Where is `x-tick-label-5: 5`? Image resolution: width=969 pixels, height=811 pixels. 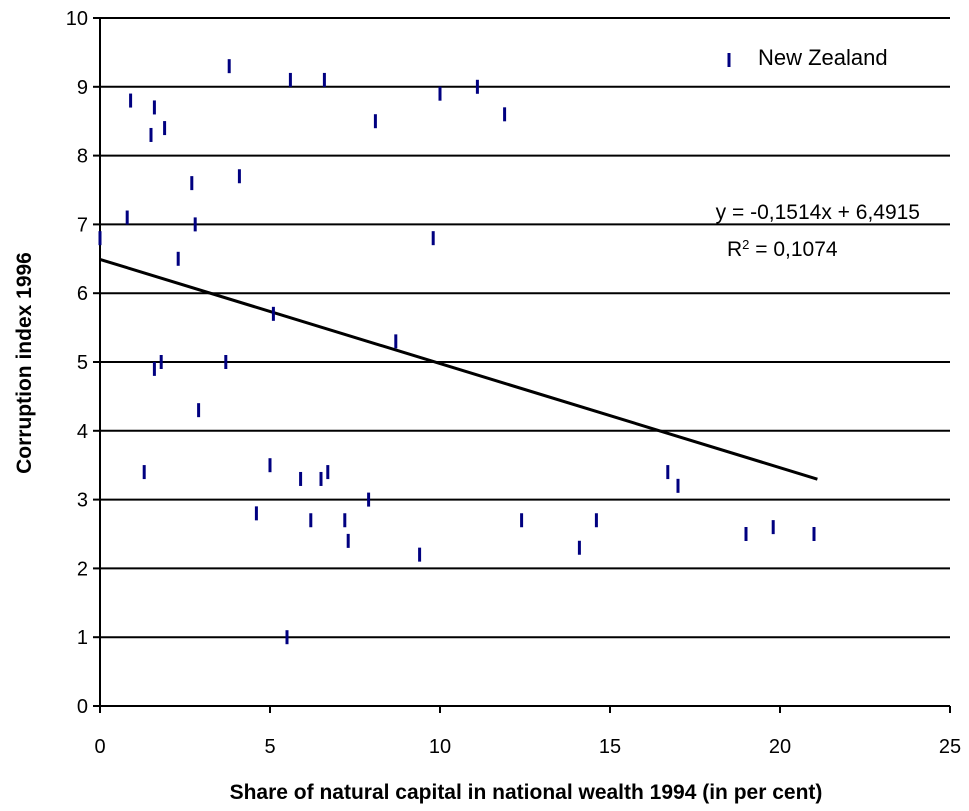 x-tick-label-5: 5 is located at coordinates (269, 747).